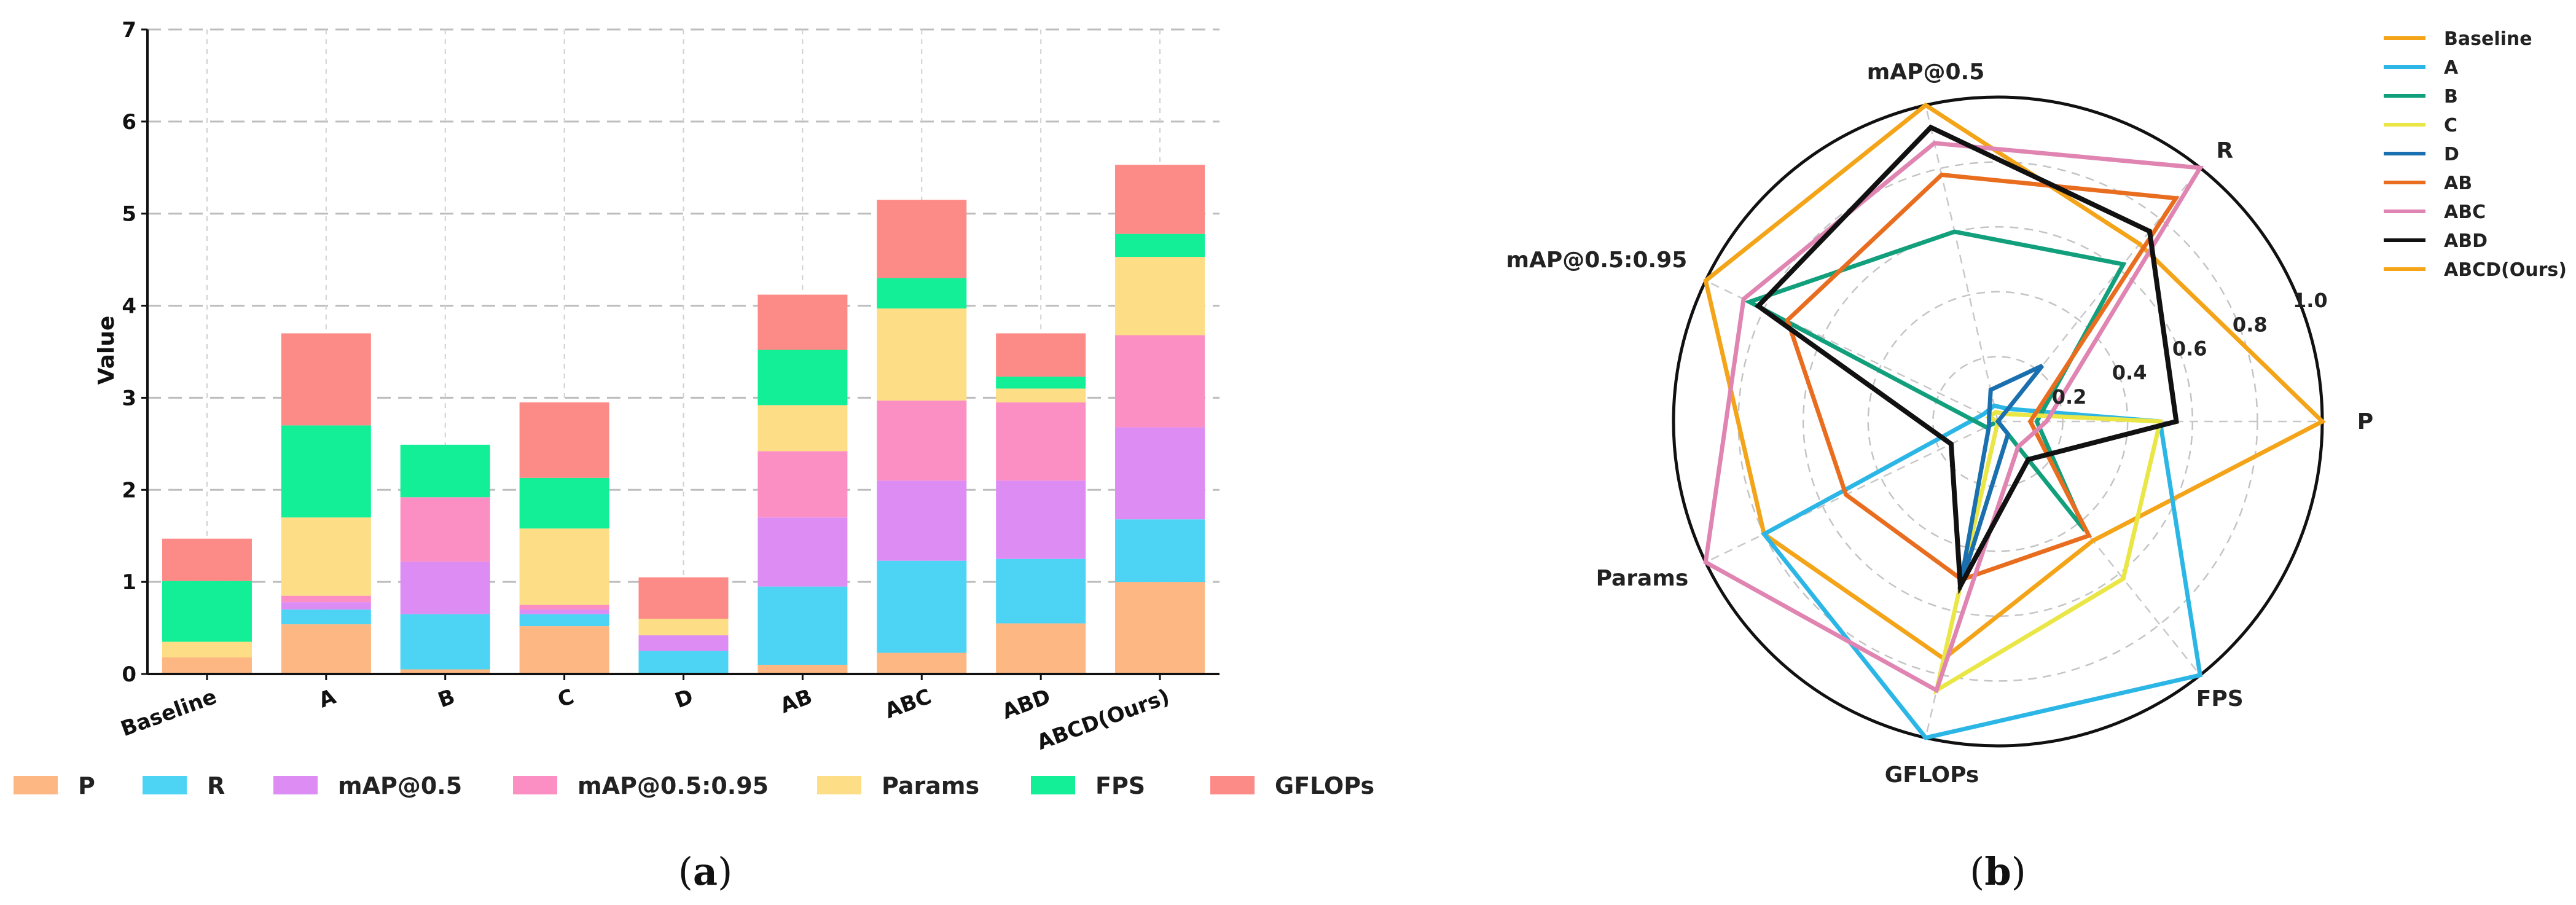 The height and width of the screenshot is (905, 2576). What do you see at coordinates (2365, 421) in the screenshot?
I see `radar-axis-label: P` at bounding box center [2365, 421].